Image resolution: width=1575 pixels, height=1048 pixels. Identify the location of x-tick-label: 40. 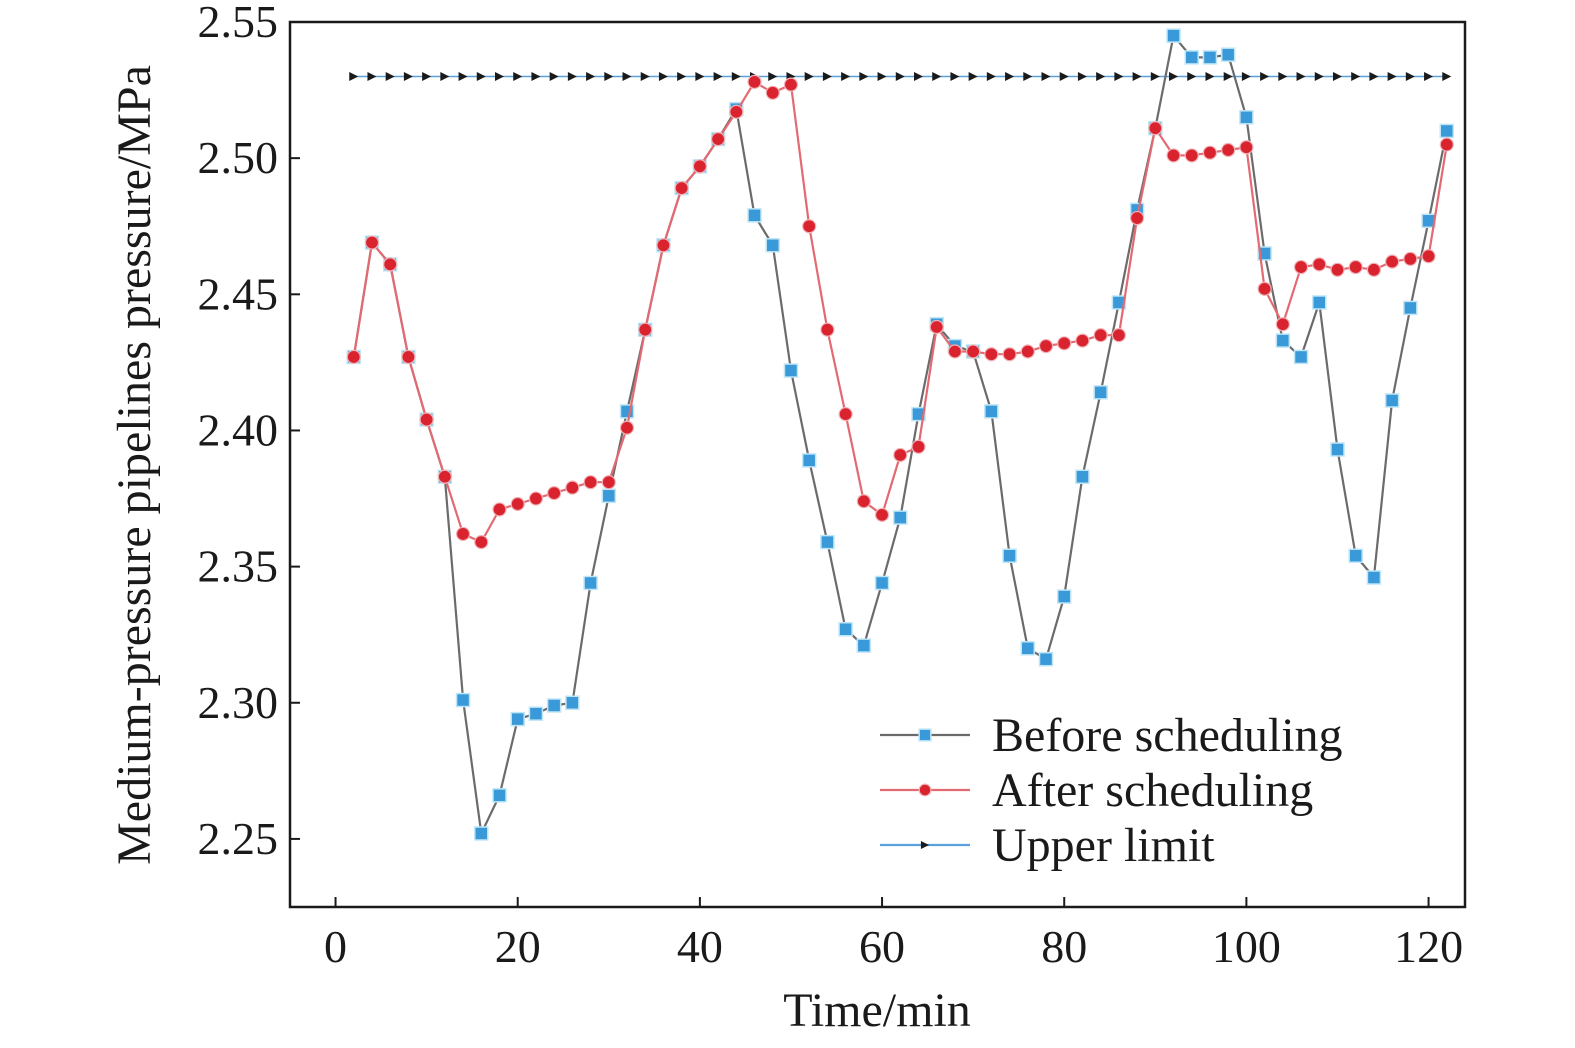
(700, 946).